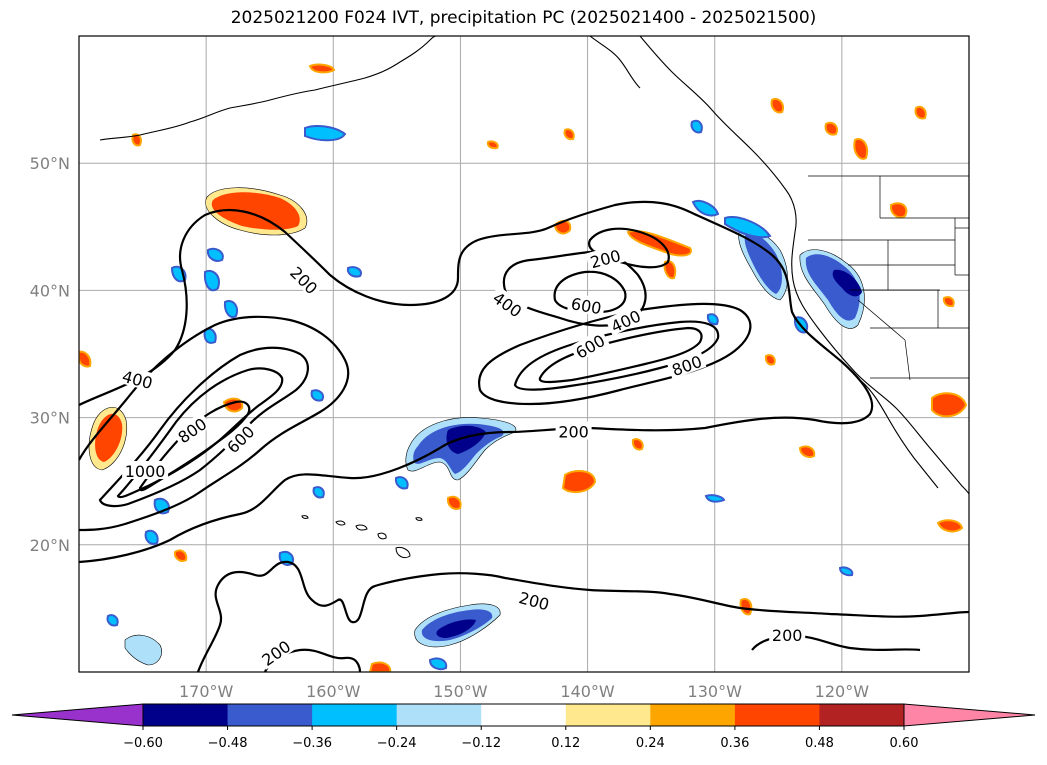 The image size is (1047, 765). Describe the element at coordinates (582, 616) in the screenshot. I see `ivt-contour-200-south` at that location.